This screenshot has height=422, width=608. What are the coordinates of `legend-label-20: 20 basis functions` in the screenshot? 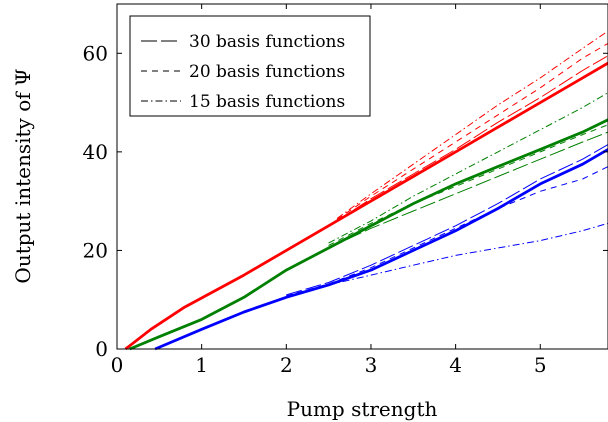 It's located at (267, 72).